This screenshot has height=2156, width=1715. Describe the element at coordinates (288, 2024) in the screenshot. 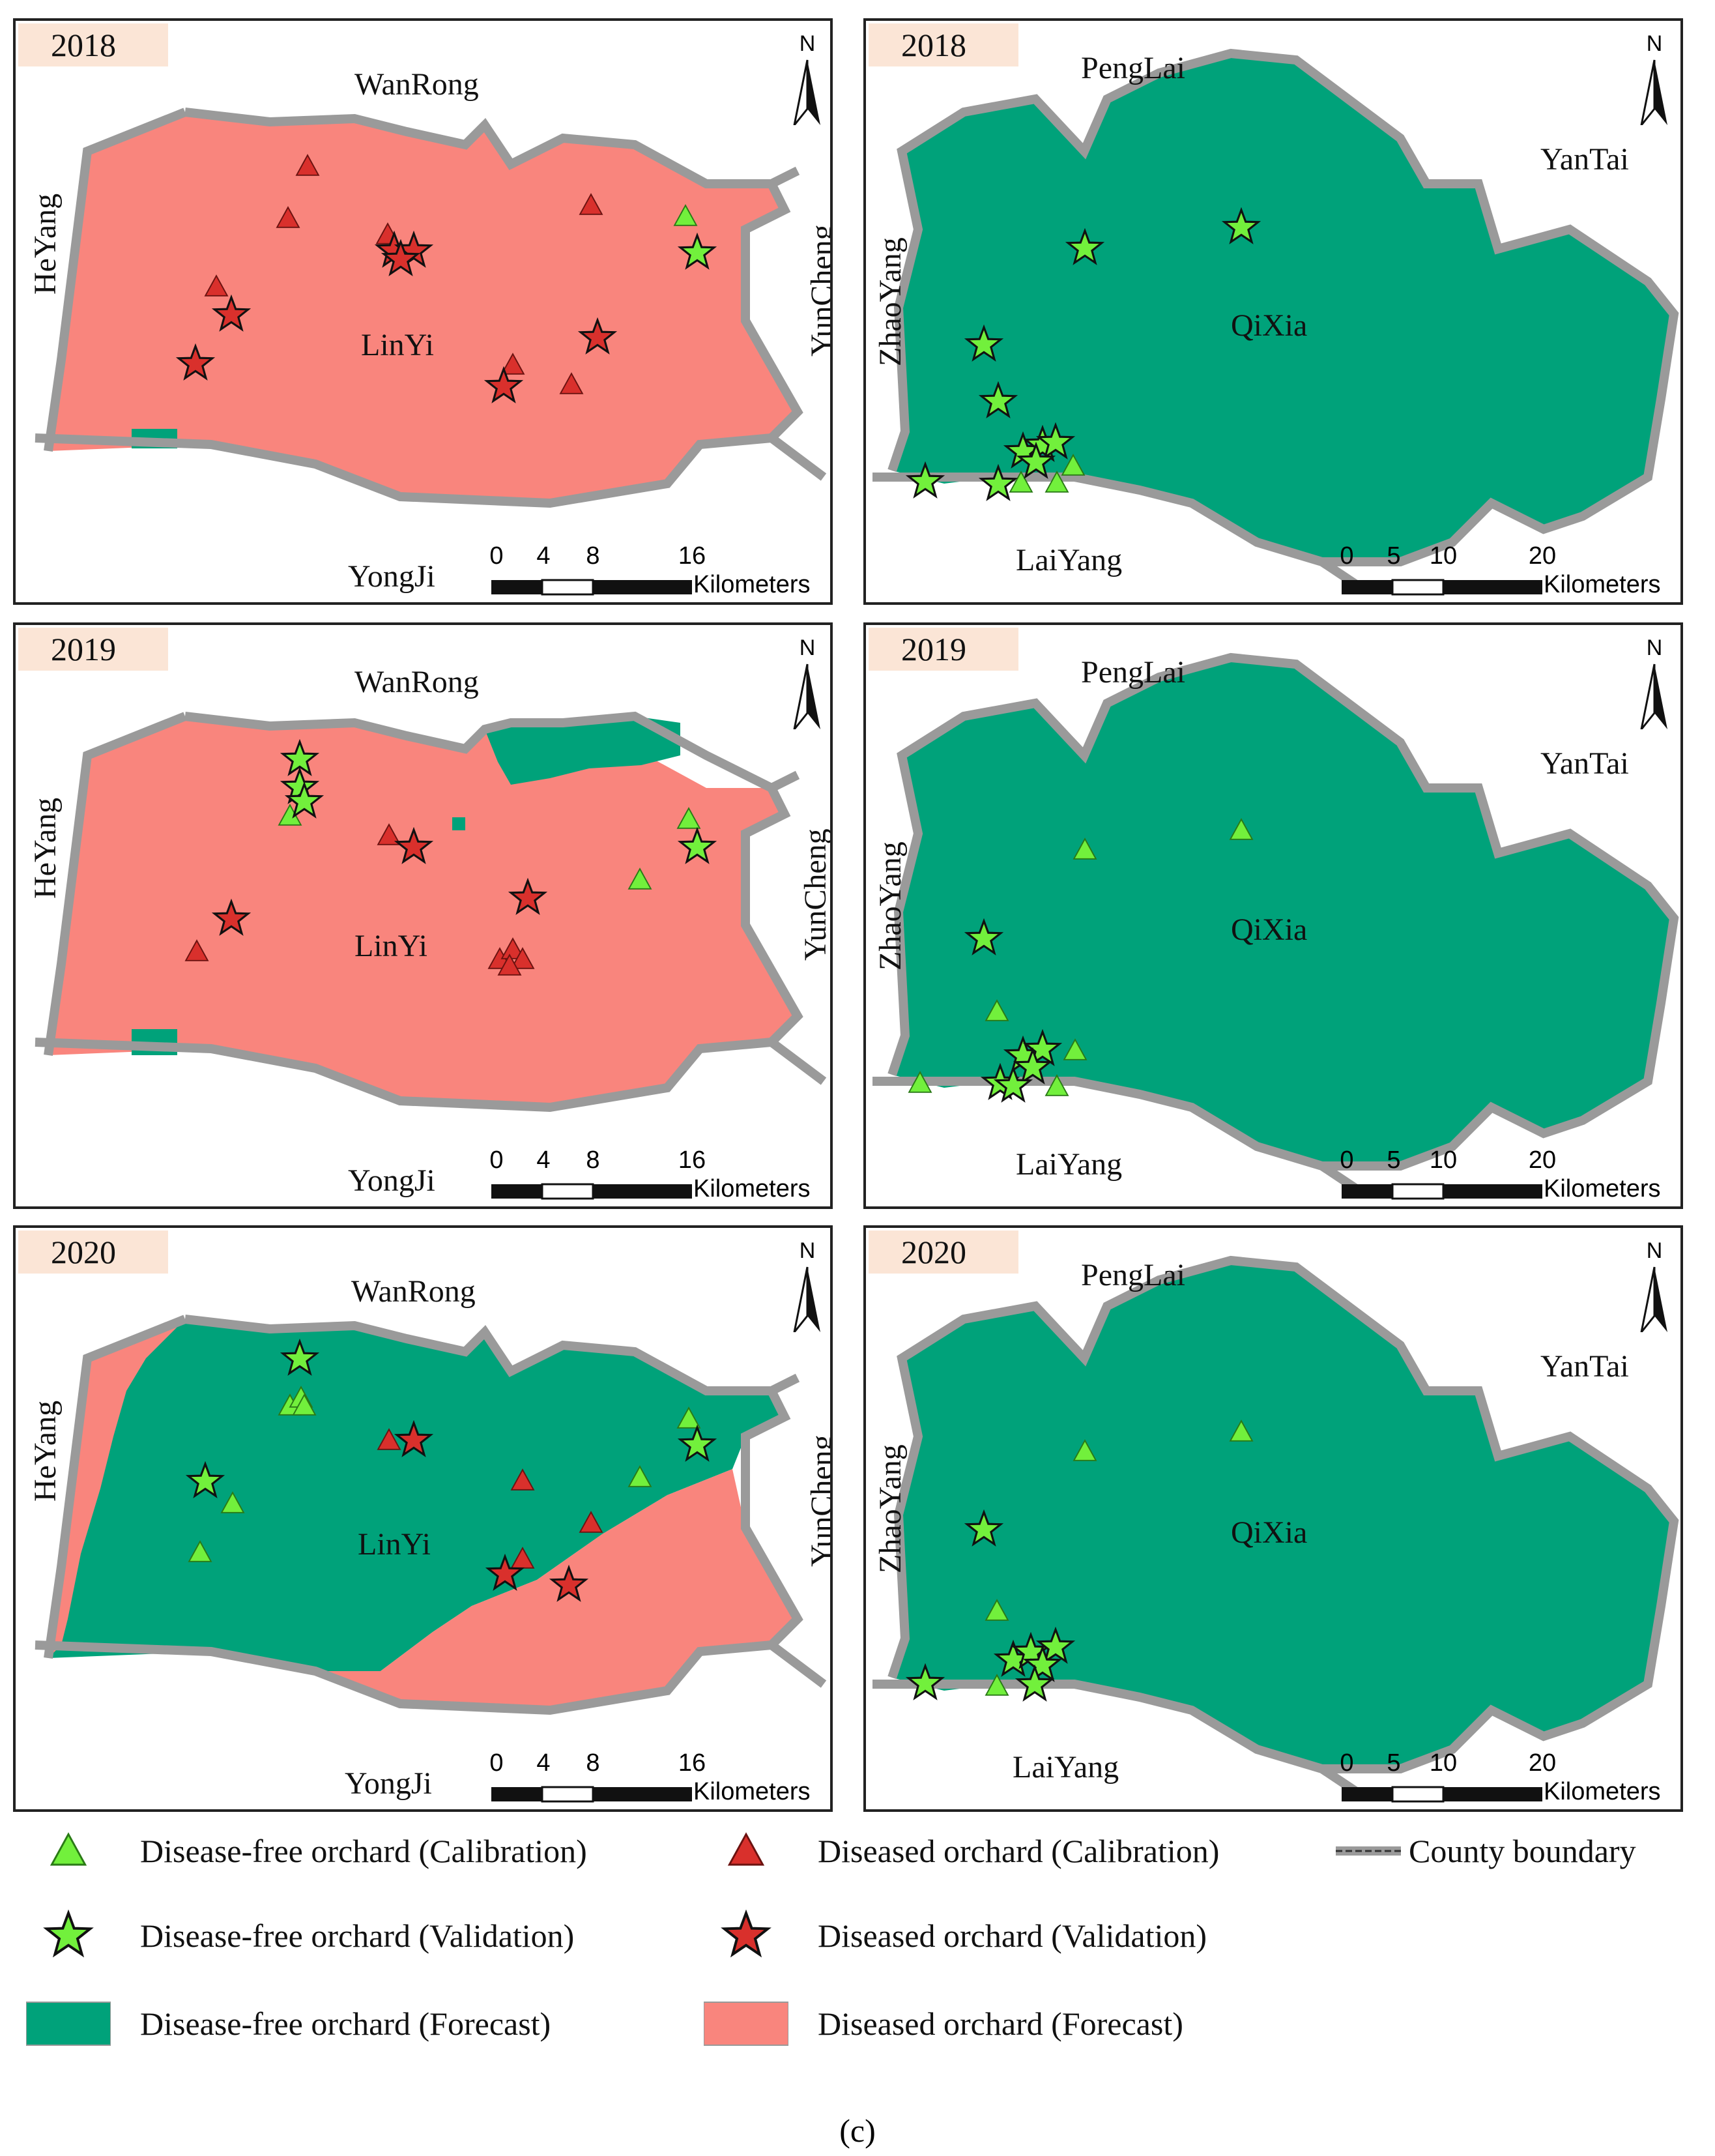

I see `legend-free-forecast: Disease-free orchard (Forecast)` at that location.